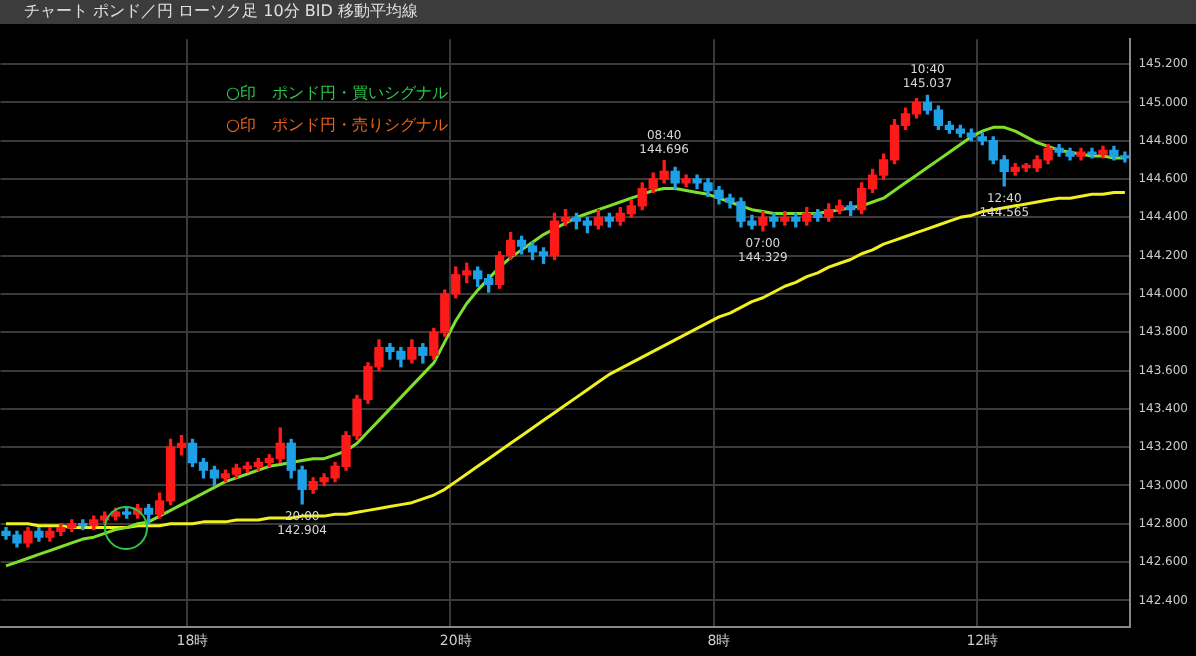 The image size is (1196, 656). What do you see at coordinates (337, 93) in the screenshot?
I see `annotation: ○印 ポンド円・買いシグナル` at bounding box center [337, 93].